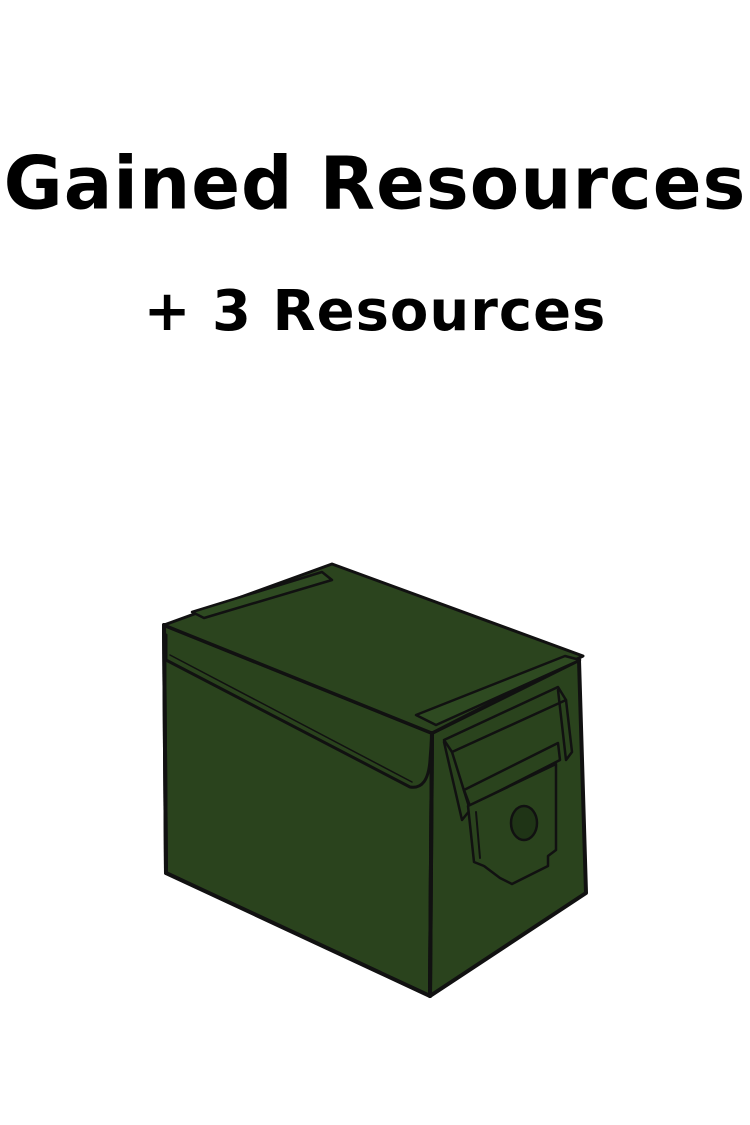  I want to click on crate-latch-knob, so click(524, 823).